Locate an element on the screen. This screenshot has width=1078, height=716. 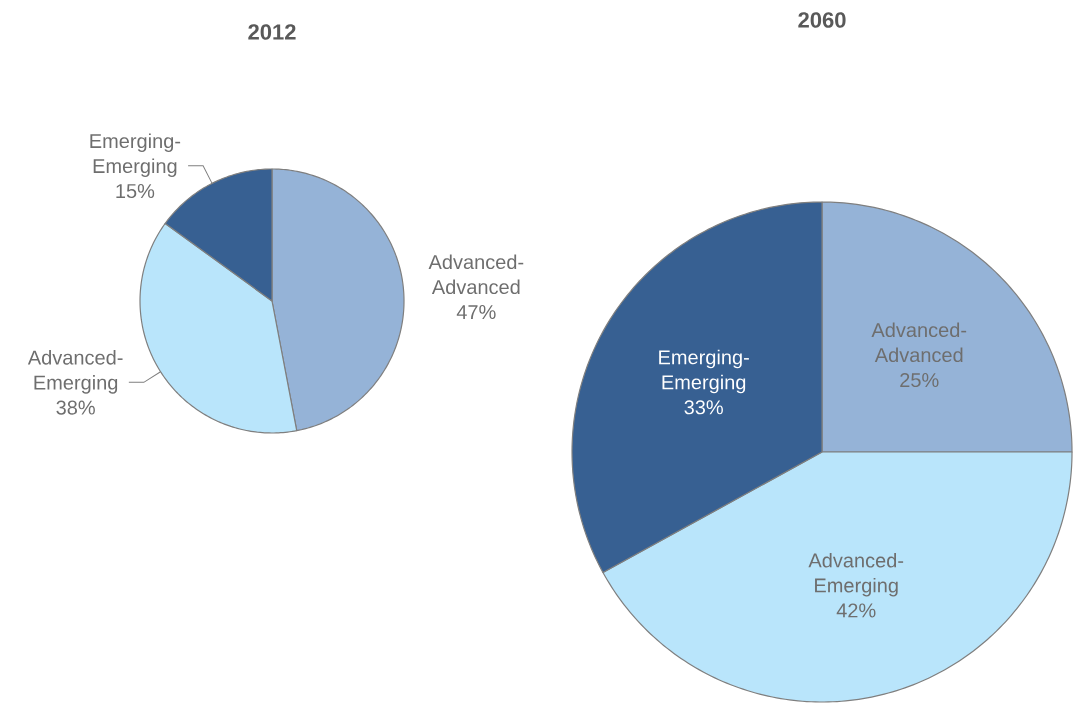
data-label: 38% is located at coordinates (75, 407).